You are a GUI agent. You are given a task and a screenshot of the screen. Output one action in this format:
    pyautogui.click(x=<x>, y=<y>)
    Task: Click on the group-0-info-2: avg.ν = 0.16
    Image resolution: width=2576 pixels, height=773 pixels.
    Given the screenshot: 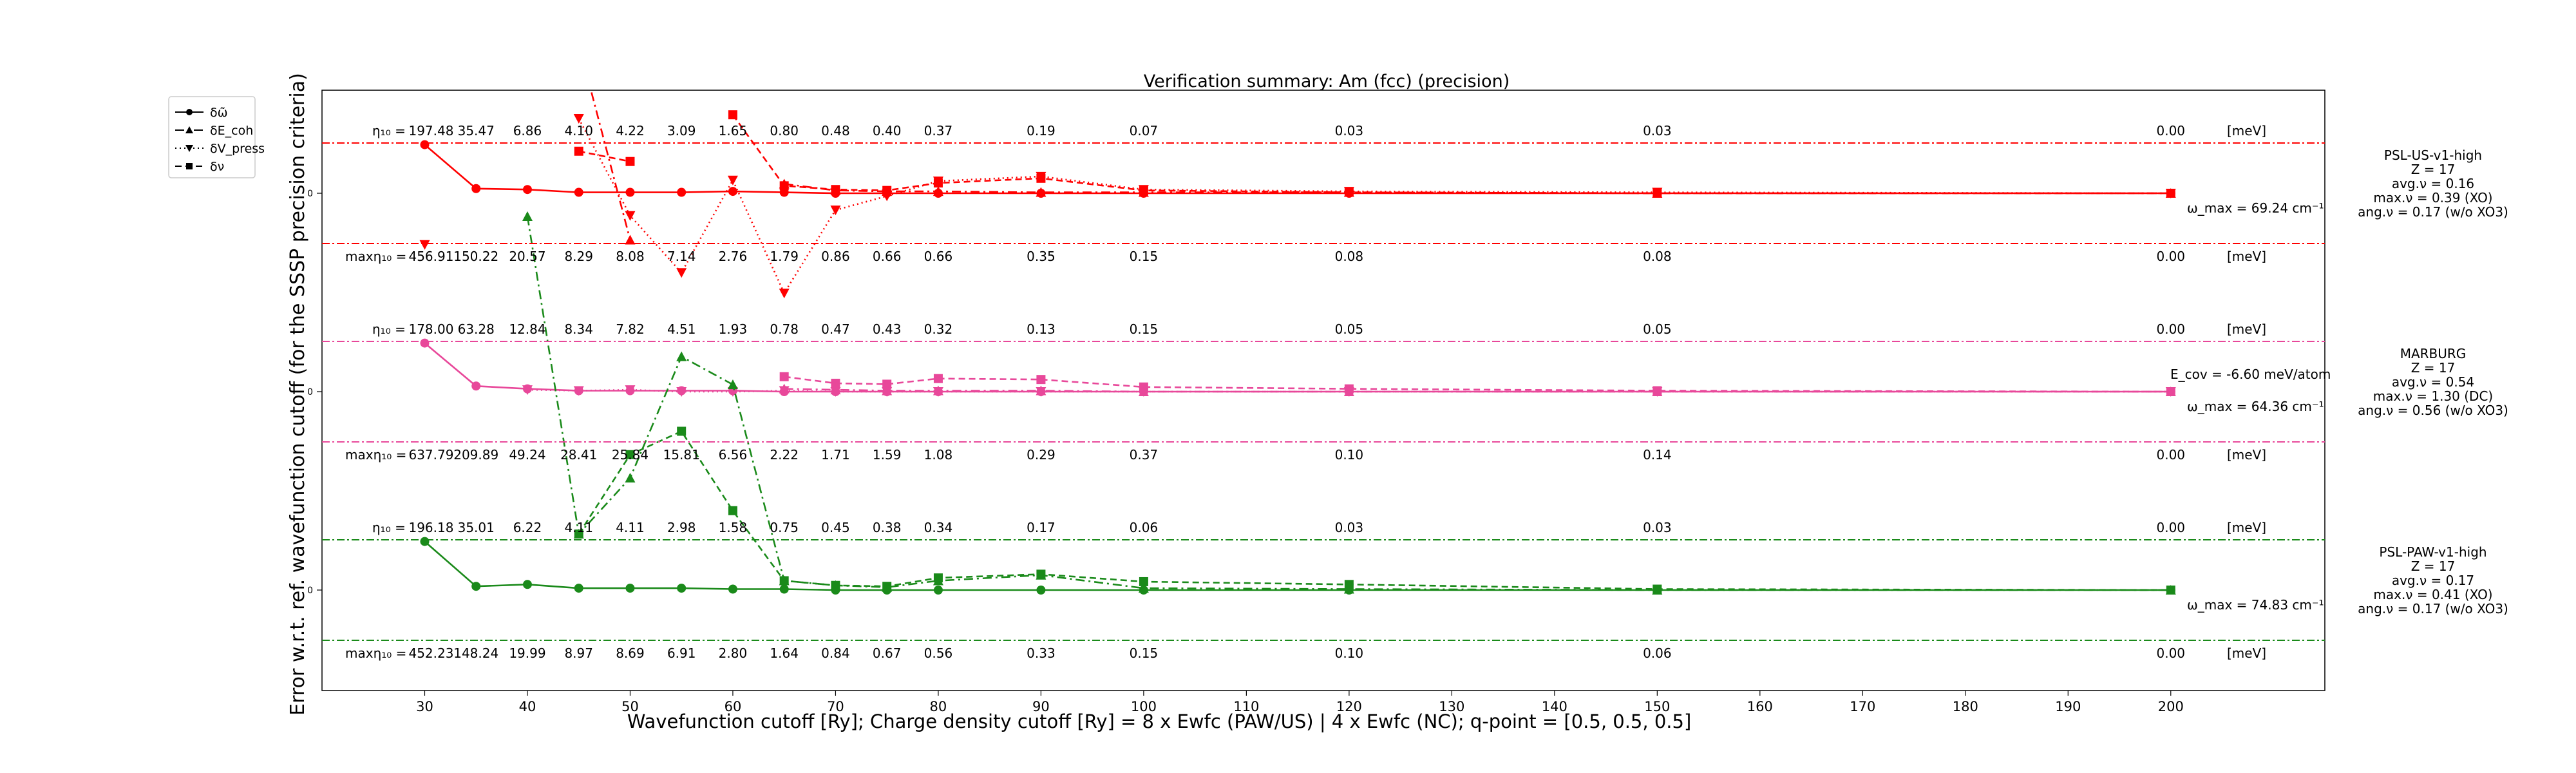 What is the action you would take?
    pyautogui.click(x=2433, y=183)
    